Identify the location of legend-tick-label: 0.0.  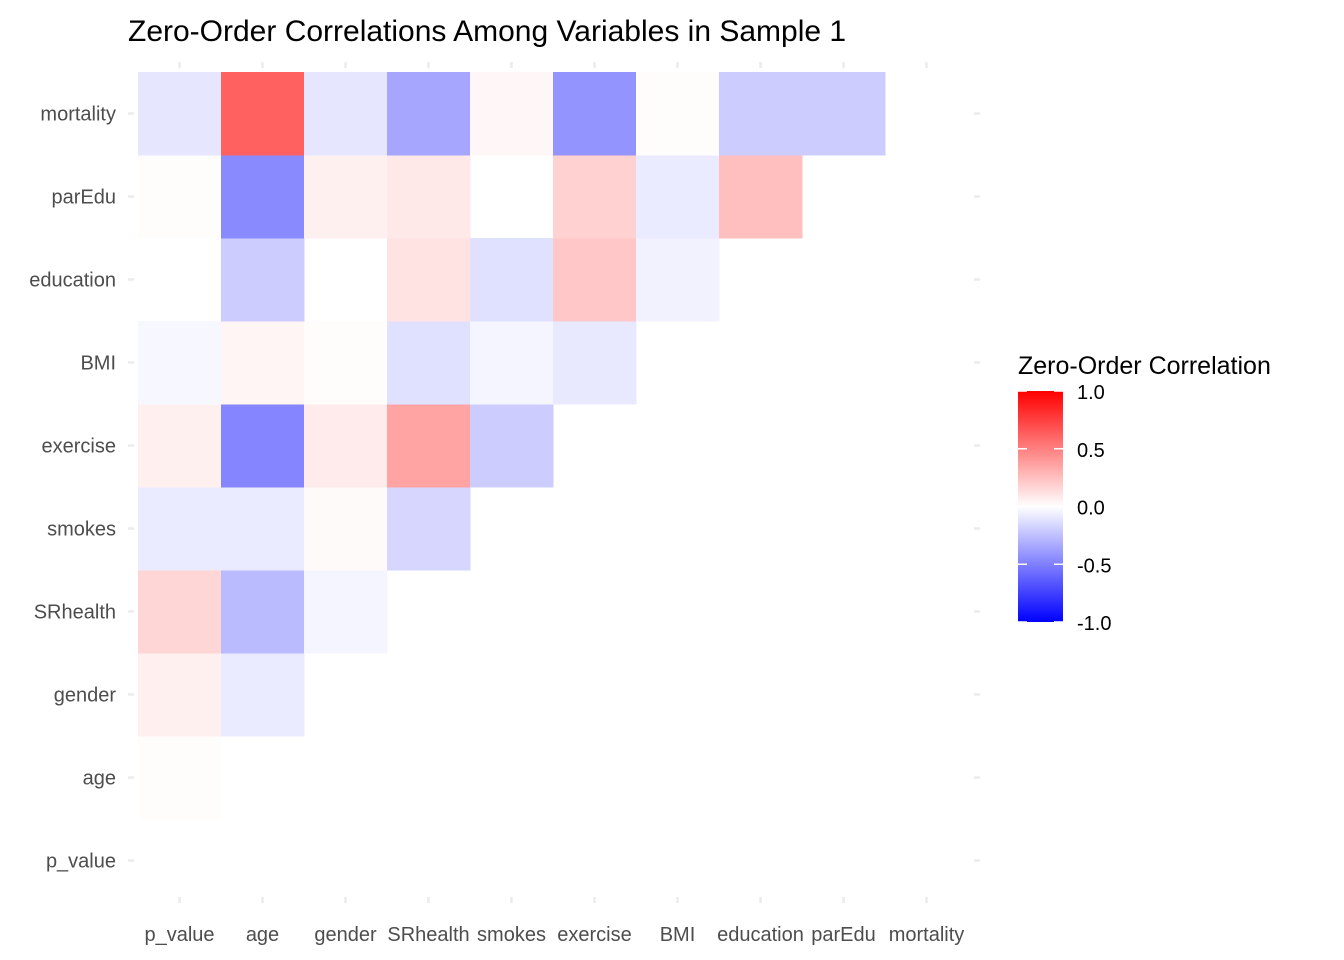
(1091, 509).